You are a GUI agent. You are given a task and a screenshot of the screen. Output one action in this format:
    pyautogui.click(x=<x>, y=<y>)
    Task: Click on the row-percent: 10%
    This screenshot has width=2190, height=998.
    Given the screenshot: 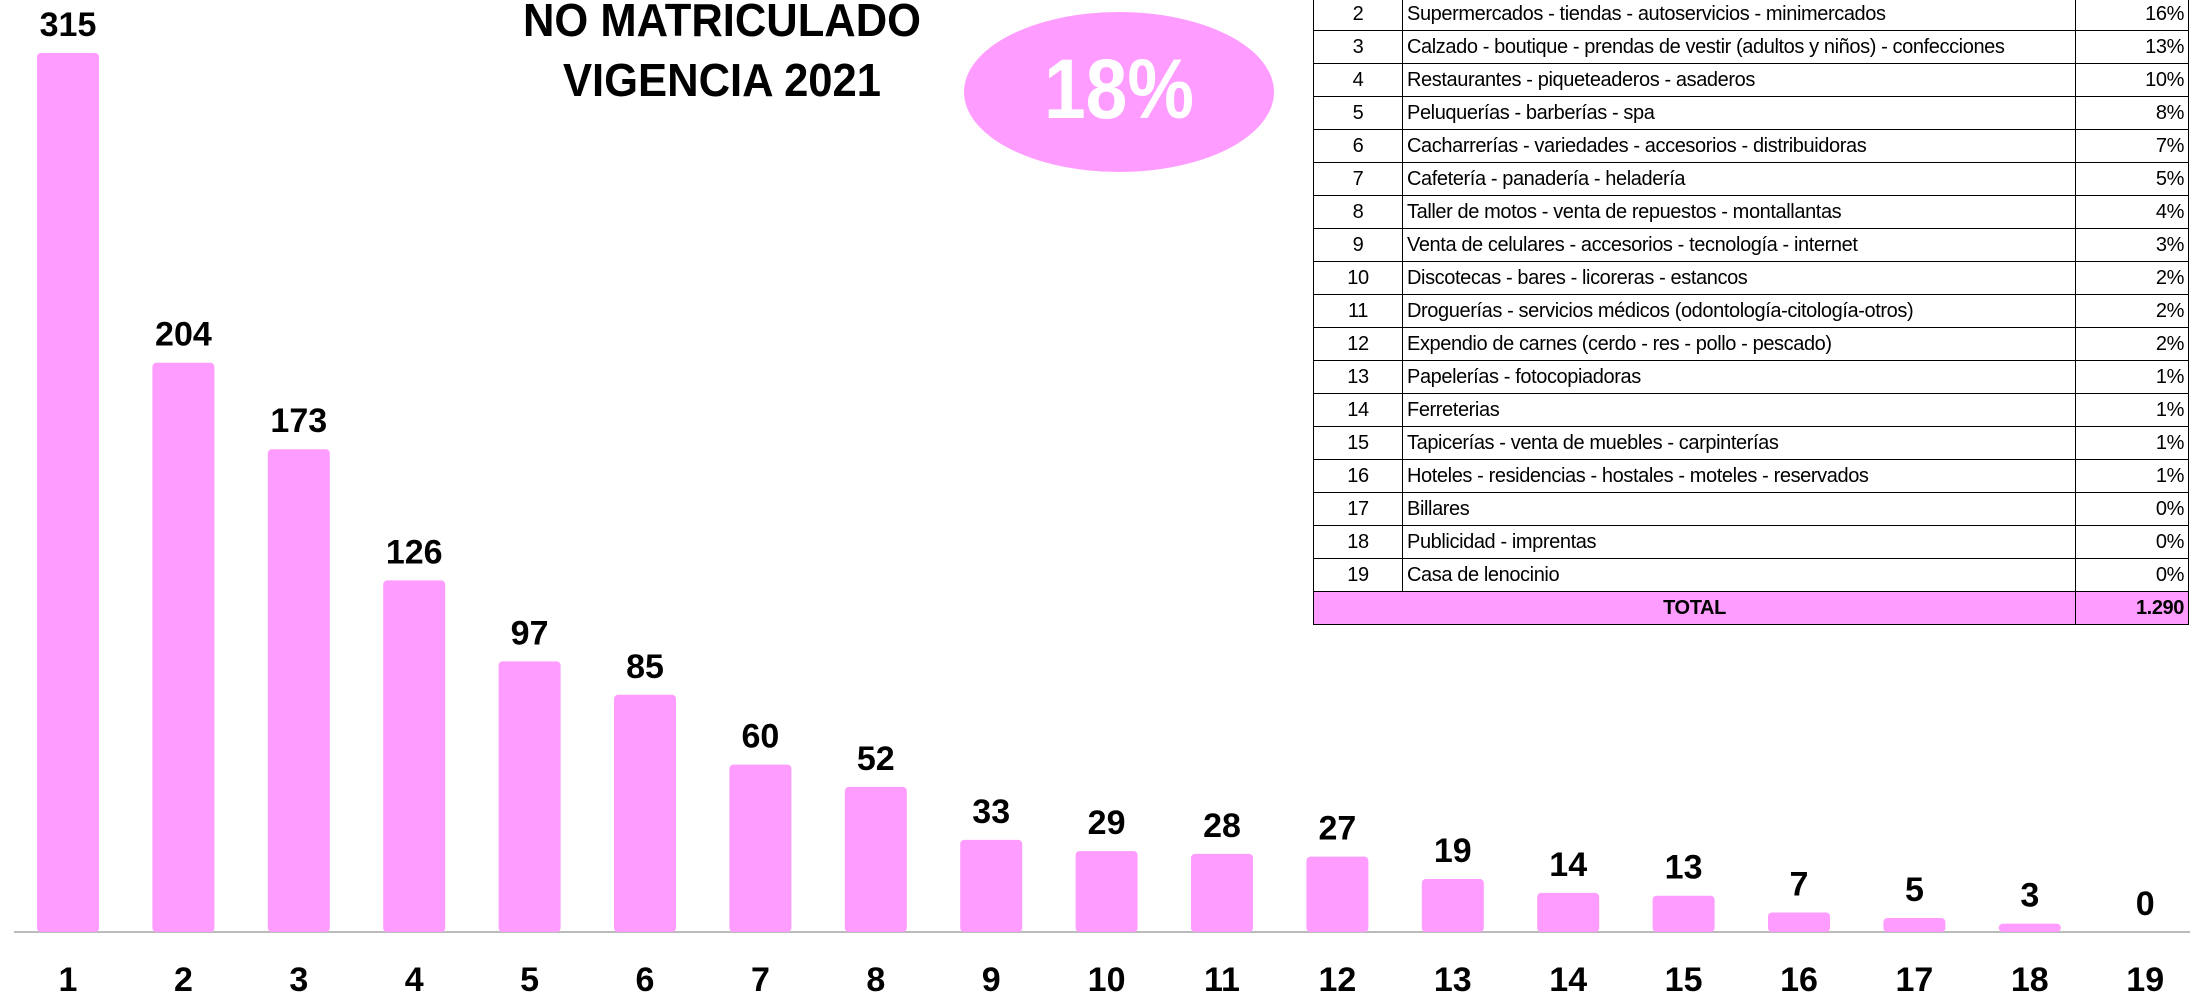 What is the action you would take?
    pyautogui.click(x=2132, y=80)
    